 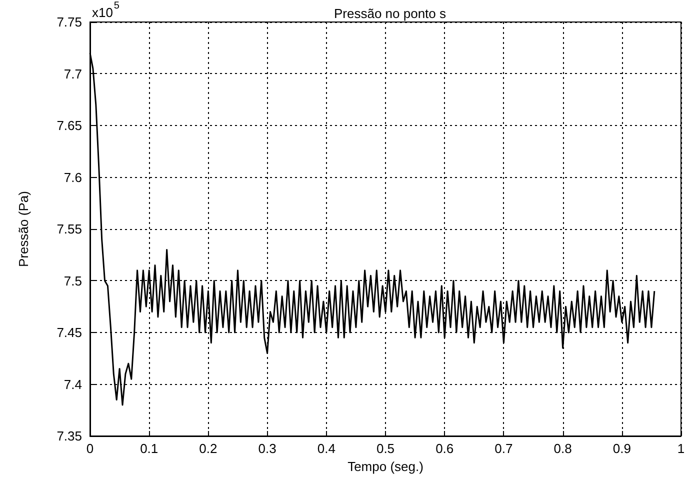 What do you see at coordinates (390, 13) in the screenshot?
I see `chart-title: Pressão no ponto s` at bounding box center [390, 13].